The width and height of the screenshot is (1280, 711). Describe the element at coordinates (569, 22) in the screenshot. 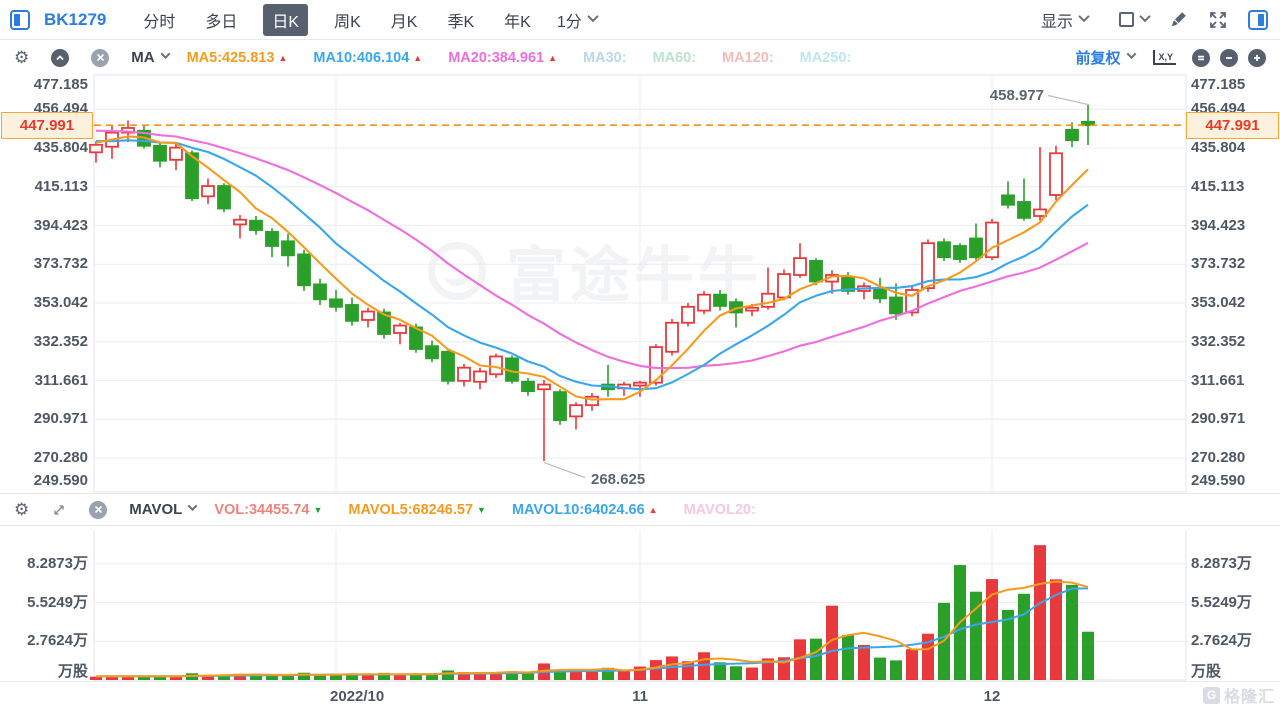

I see `minute-period-label: 1分` at that location.